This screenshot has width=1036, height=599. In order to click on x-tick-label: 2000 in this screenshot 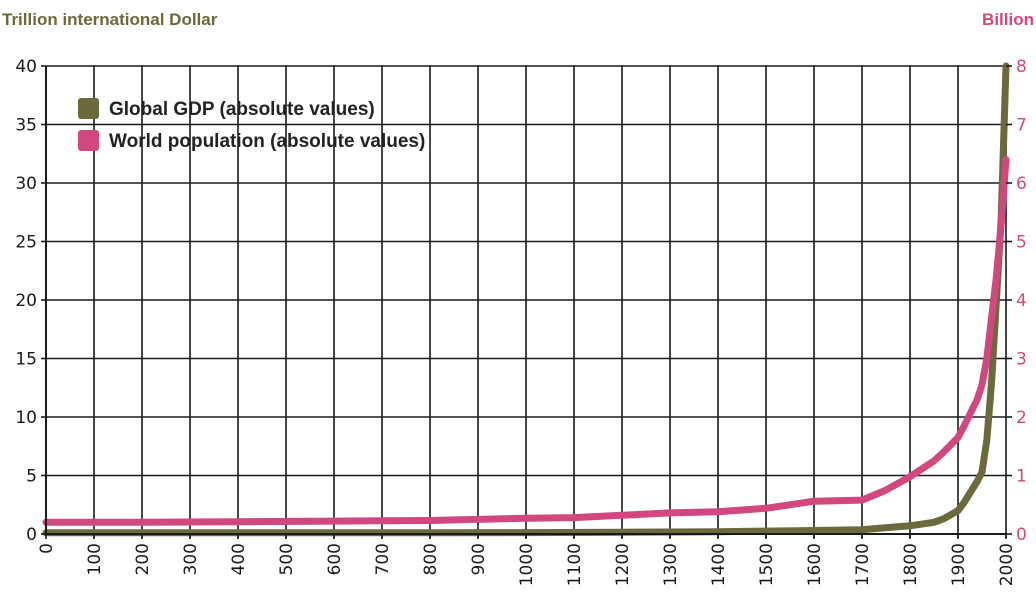, I will do `click(1007, 564)`.